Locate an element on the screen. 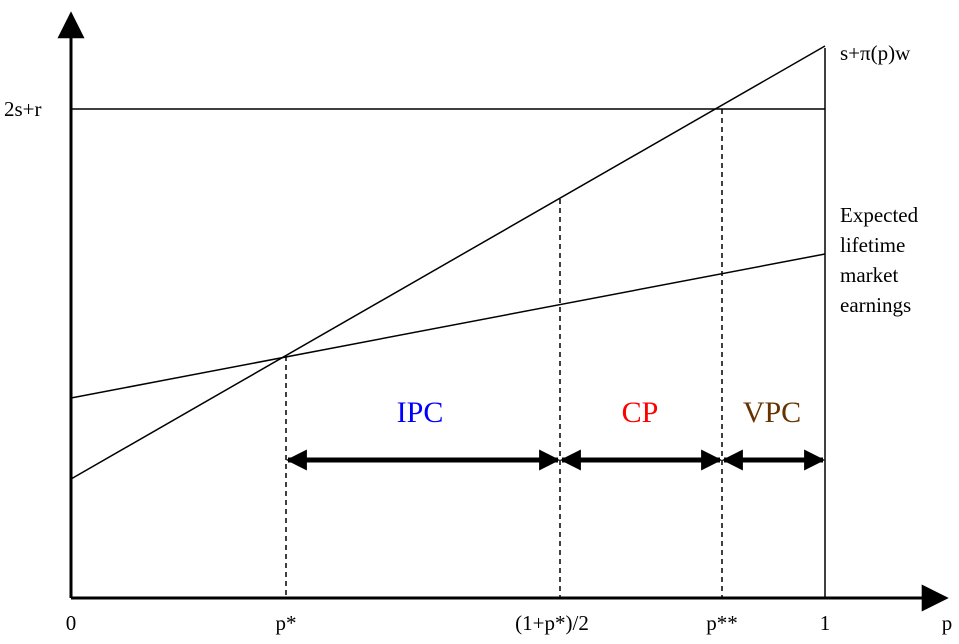 The height and width of the screenshot is (644, 959). lower-line-label-1: Expected is located at coordinates (879, 215).